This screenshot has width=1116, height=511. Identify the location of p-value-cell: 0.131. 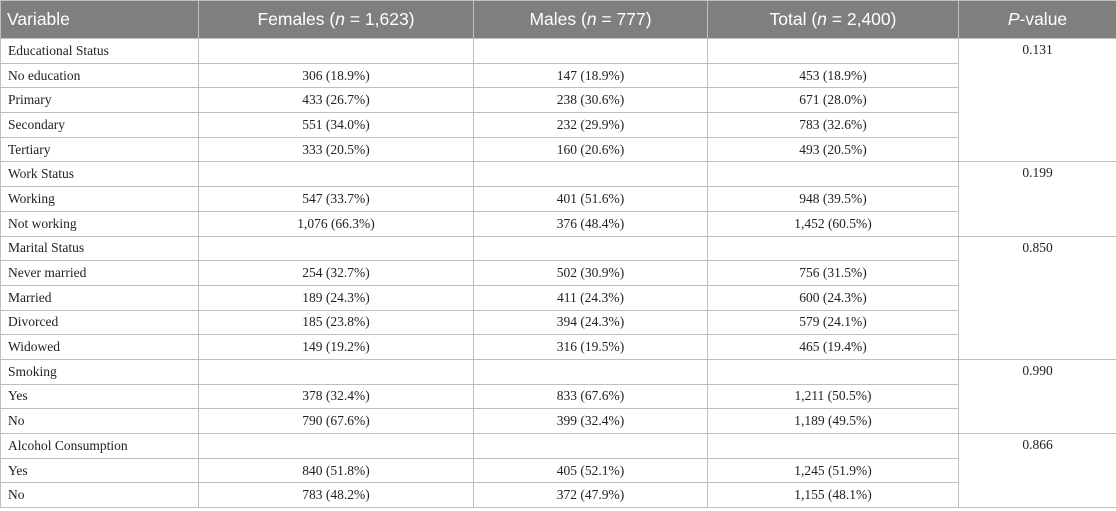
(1037, 100).